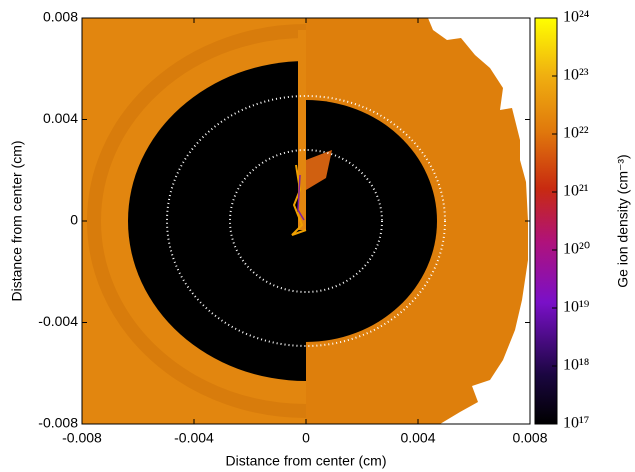 The image size is (635, 472). Describe the element at coordinates (58, 321) in the screenshot. I see `y-tick-label: -0.004` at that location.